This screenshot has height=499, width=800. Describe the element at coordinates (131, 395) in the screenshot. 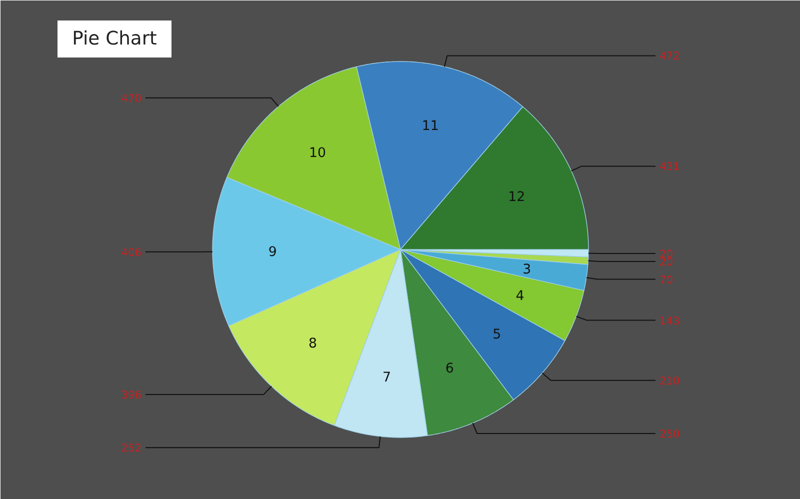

I see `data-label: 396` at that location.